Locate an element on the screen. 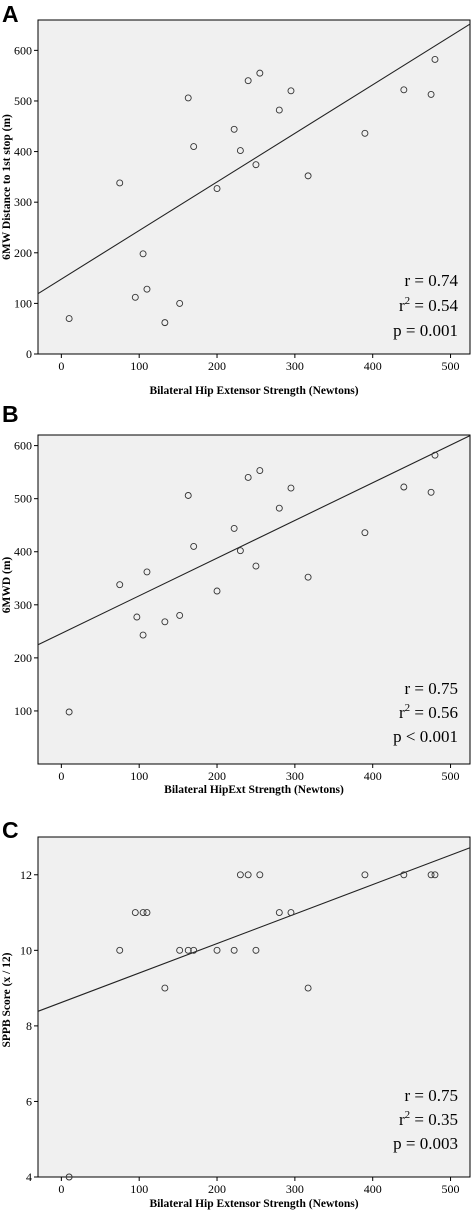 Image resolution: width=474 pixels, height=1217 pixels. stats-annotation: r = 0.75 r2 = 0.35 p = 0.003 is located at coordinates (425, 1119).